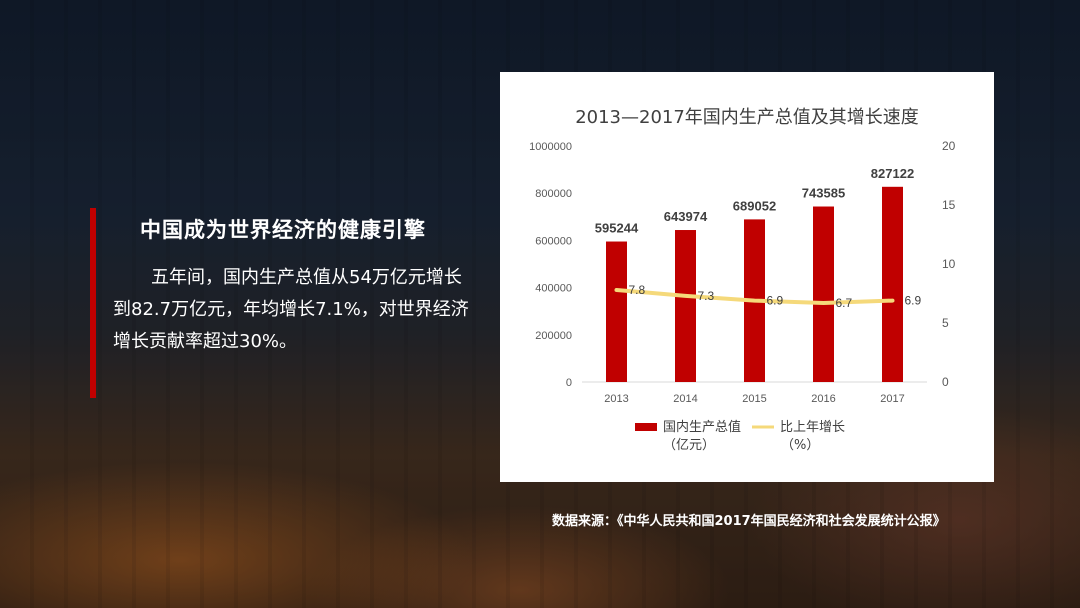 This screenshot has height=608, width=1080. Describe the element at coordinates (800, 445) in the screenshot. I see `legend-growth-unit: （%）` at that location.